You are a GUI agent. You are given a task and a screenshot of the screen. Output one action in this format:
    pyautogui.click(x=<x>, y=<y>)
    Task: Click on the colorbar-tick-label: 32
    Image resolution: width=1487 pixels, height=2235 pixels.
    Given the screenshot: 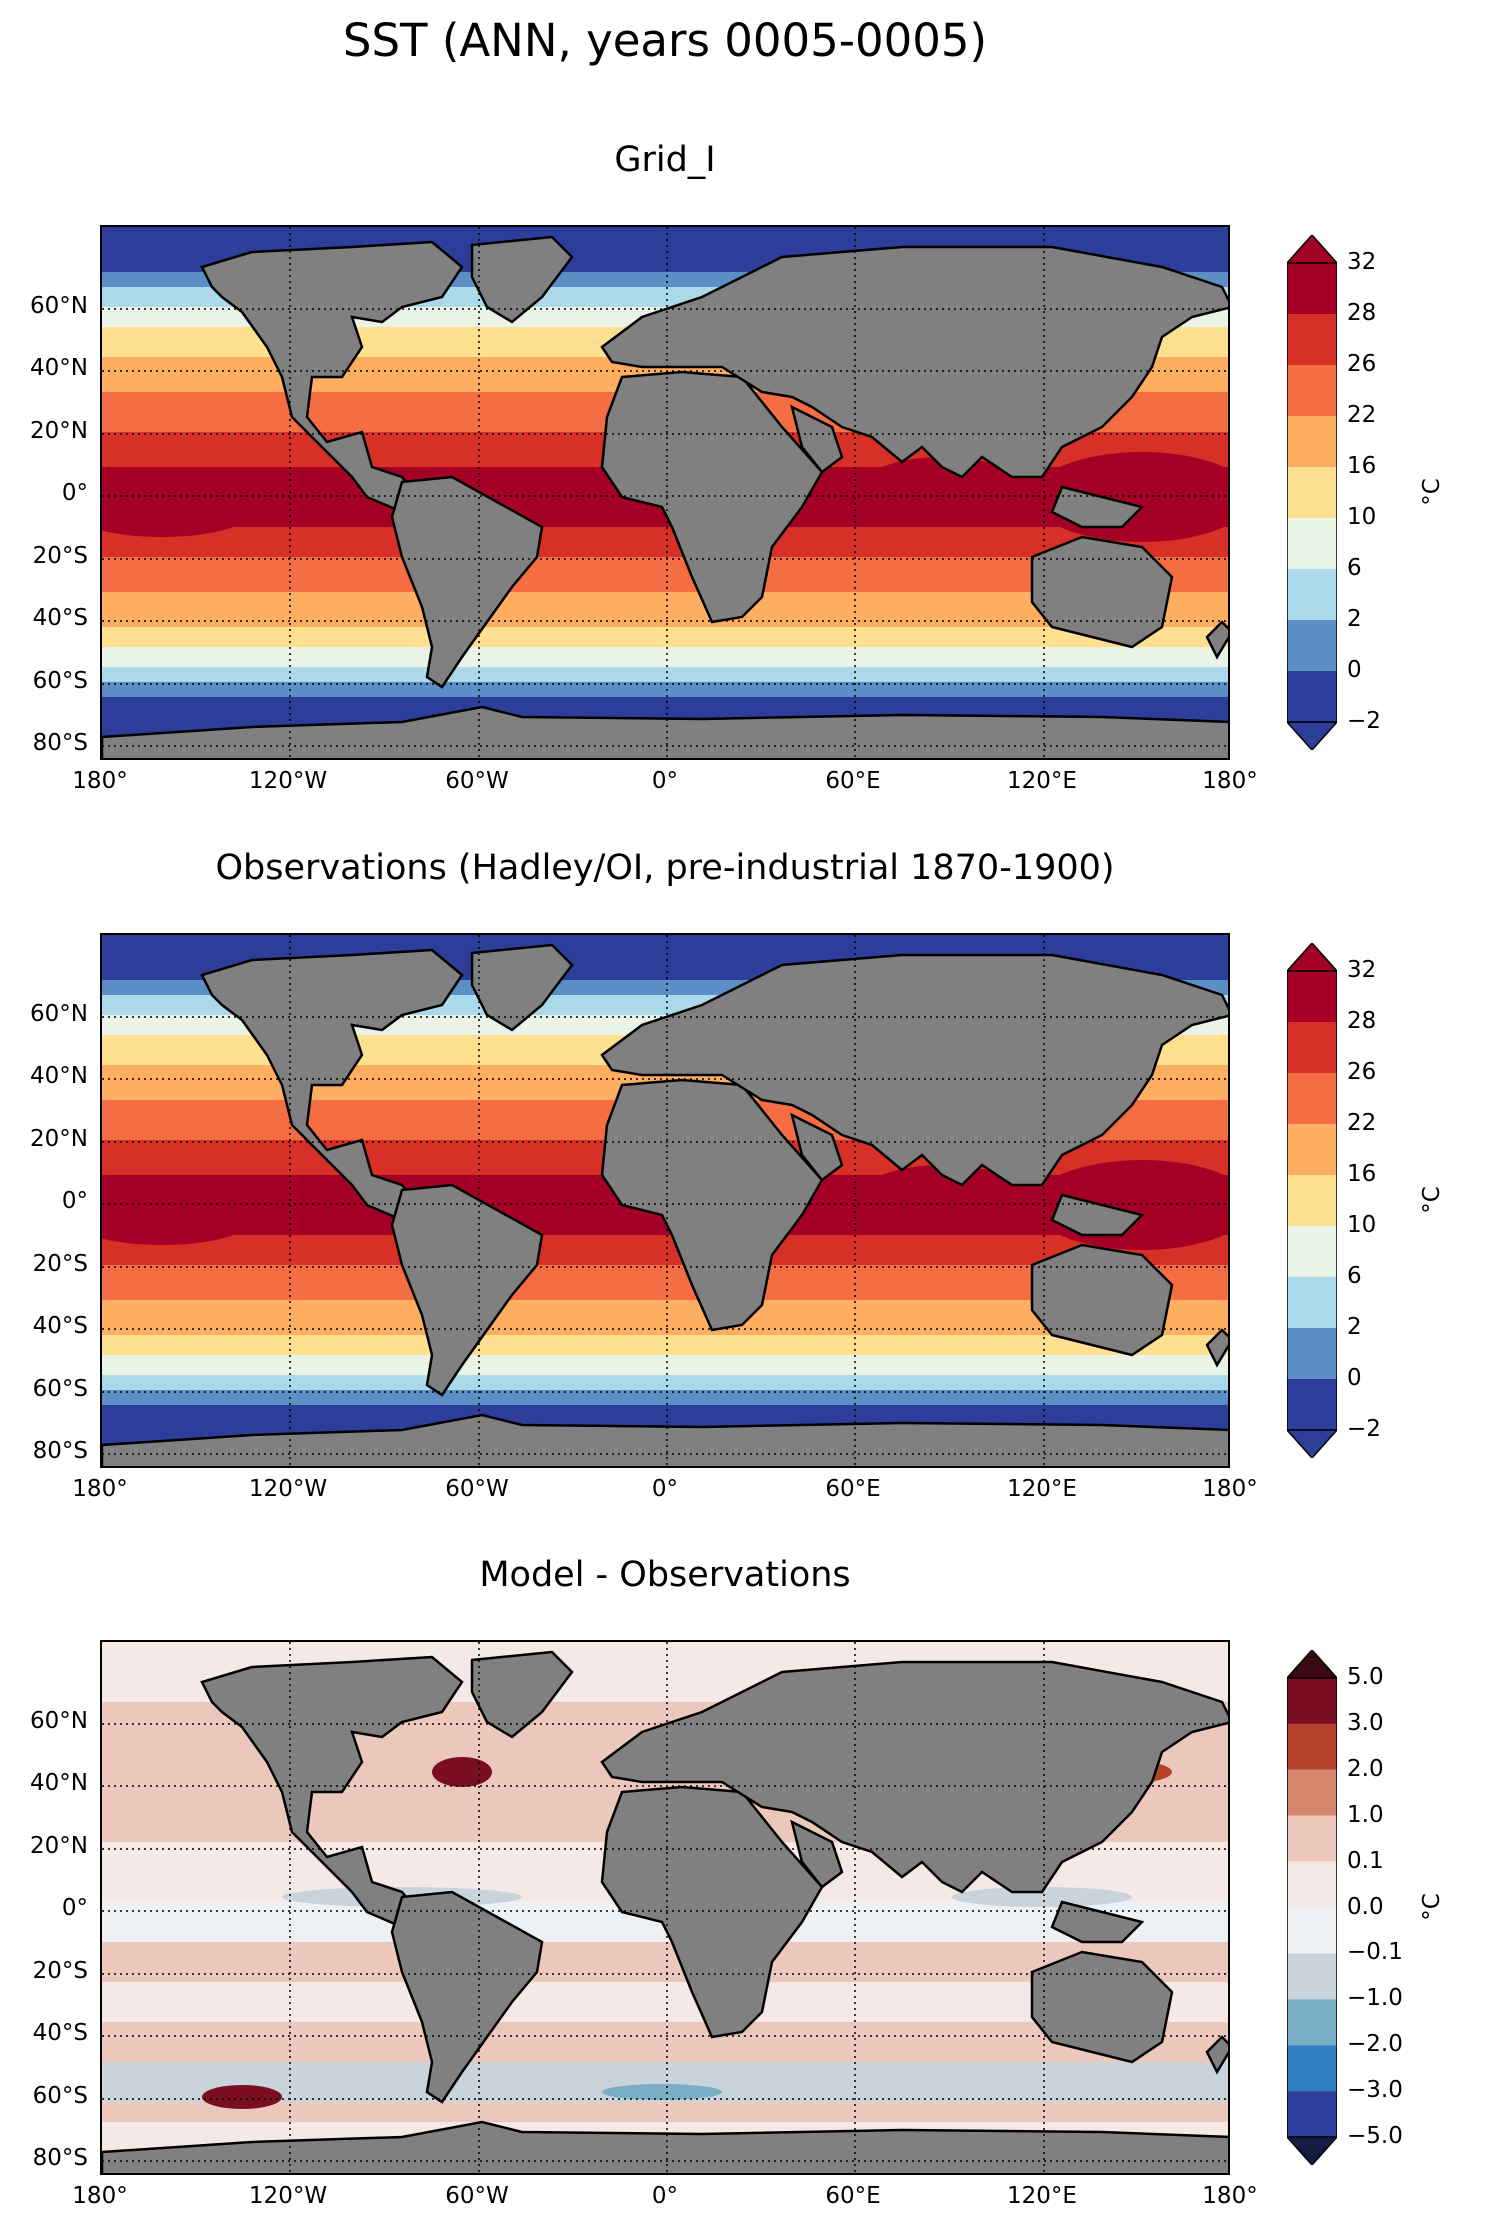 What is the action you would take?
    pyautogui.click(x=1362, y=970)
    